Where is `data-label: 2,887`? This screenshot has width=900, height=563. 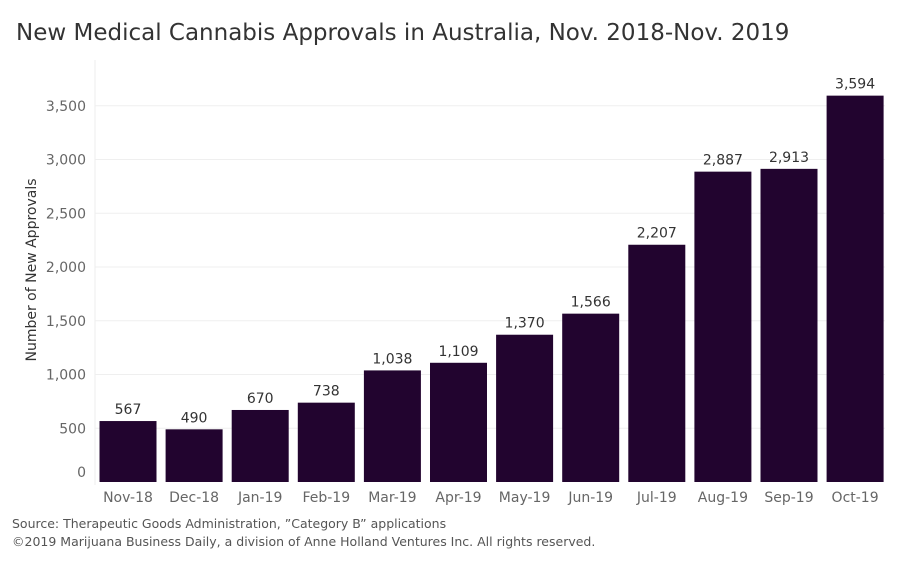
data-label: 2,887 is located at coordinates (723, 161).